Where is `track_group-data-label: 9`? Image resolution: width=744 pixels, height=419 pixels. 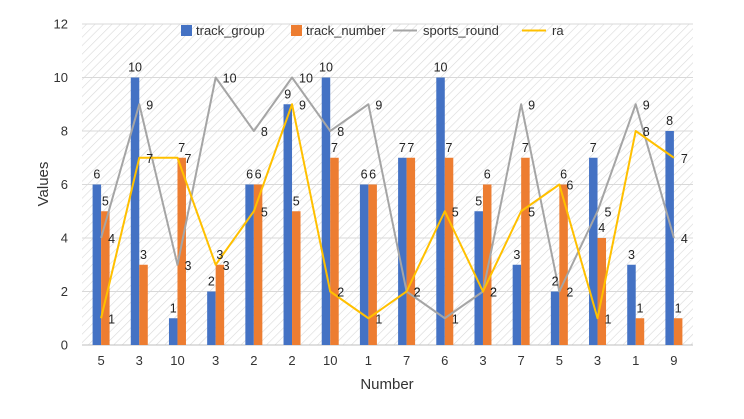
track_group-data-label: 9 is located at coordinates (287, 94).